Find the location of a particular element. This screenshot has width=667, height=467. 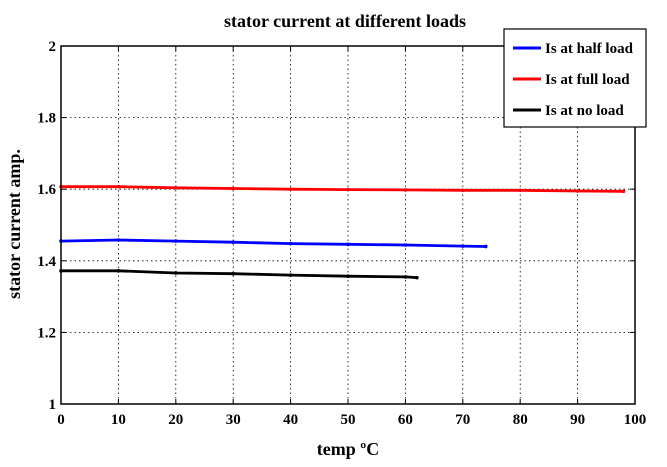

legend-label: Is at half load is located at coordinates (589, 49).